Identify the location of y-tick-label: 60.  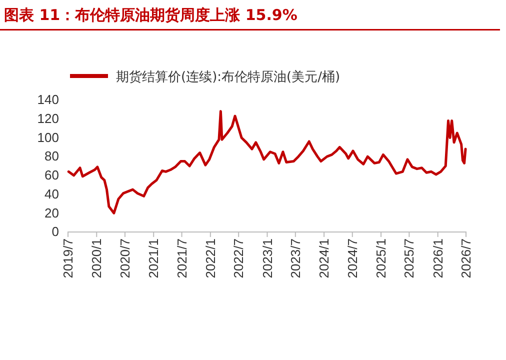
(51, 175).